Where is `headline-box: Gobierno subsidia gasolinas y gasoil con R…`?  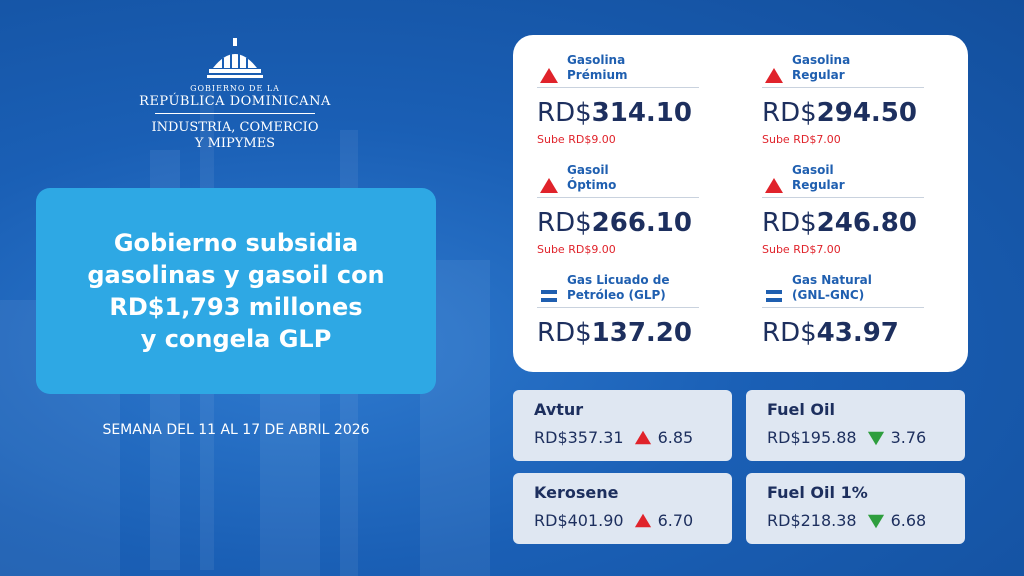 headline-box: Gobierno subsidia gasolinas y gasoil con R… is located at coordinates (236, 291).